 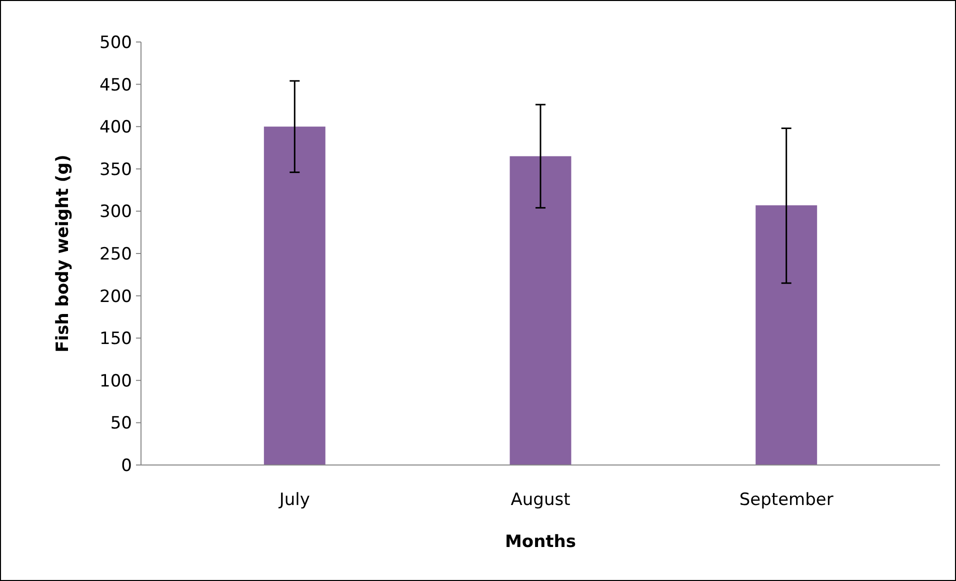 What do you see at coordinates (116, 296) in the screenshot?
I see `y-tick-label: 200` at bounding box center [116, 296].